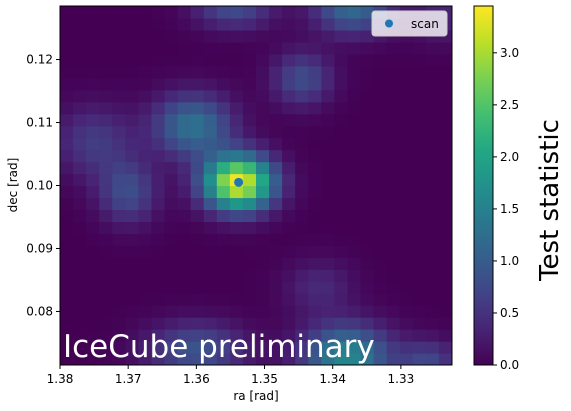 Image resolution: width=571 pixels, height=411 pixels. Describe the element at coordinates (483, 185) in the screenshot. I see `colorbar` at that location.